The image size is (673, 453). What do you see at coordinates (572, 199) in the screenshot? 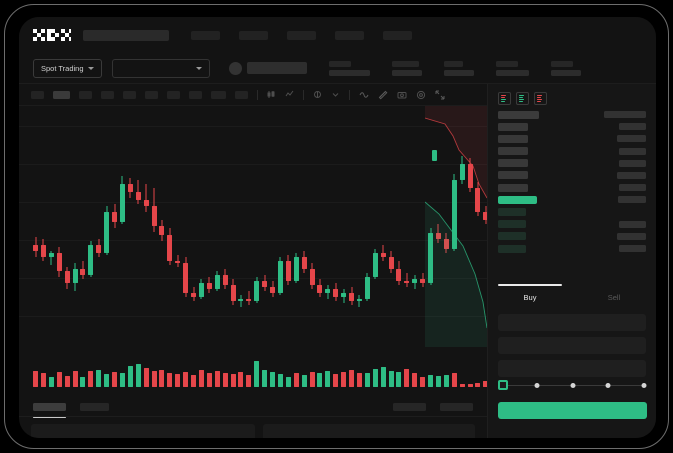
I see `orderbook-spread-row` at bounding box center [572, 199].